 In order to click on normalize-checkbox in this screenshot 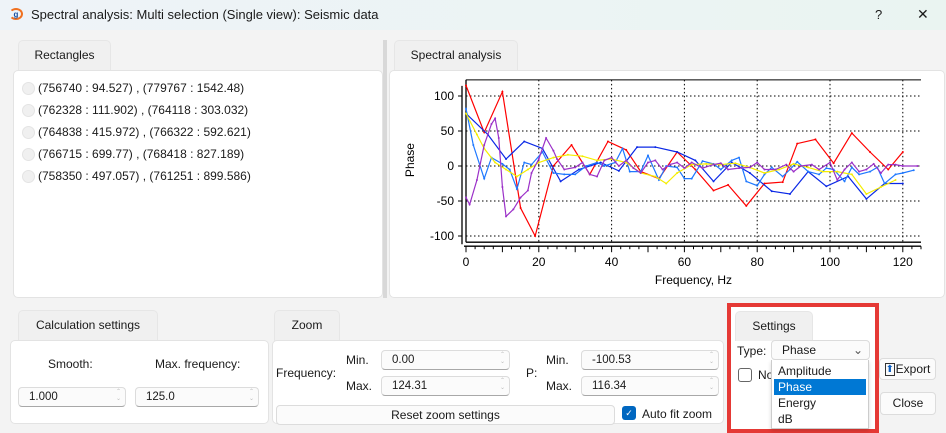, I will do `click(745, 375)`.